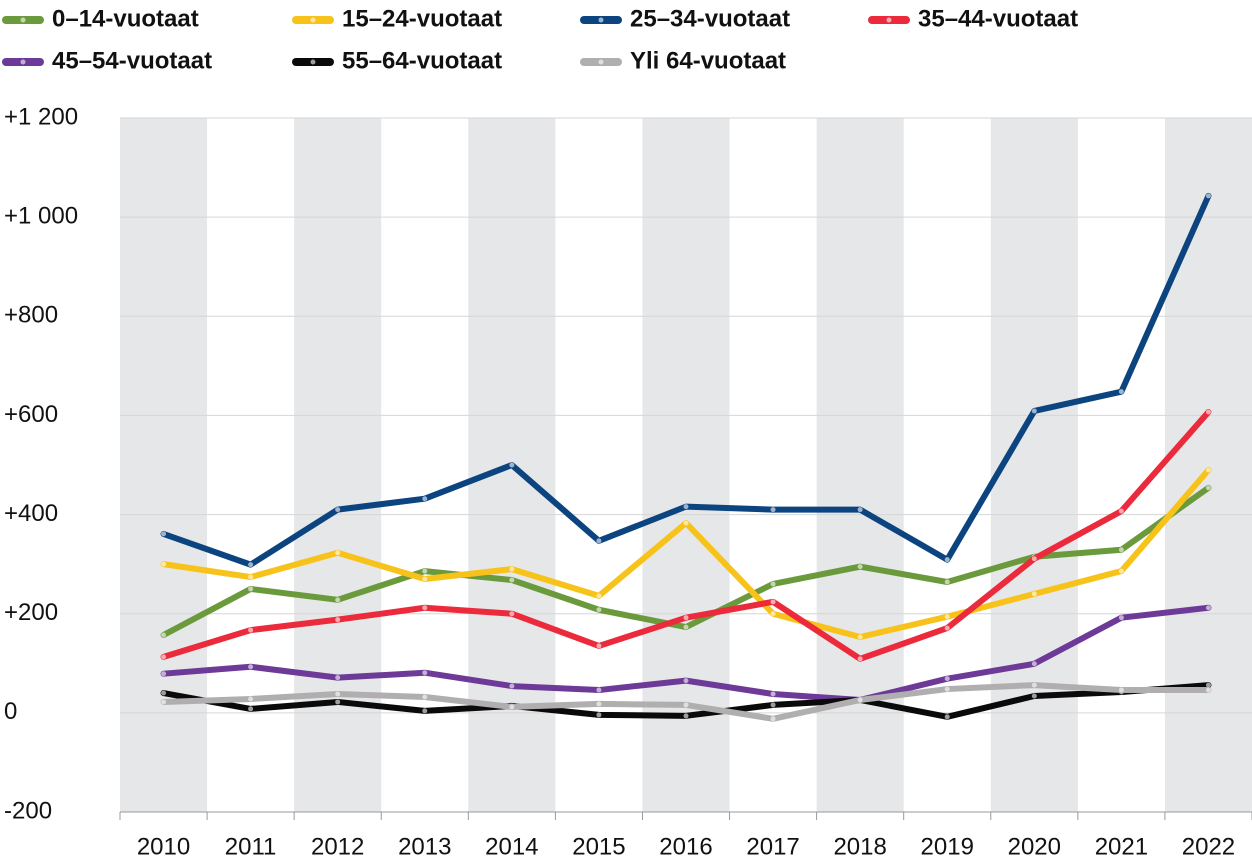 The height and width of the screenshot is (867, 1252). What do you see at coordinates (708, 60) in the screenshot?
I see `legend-label: Yli 64-vuotaat` at bounding box center [708, 60].